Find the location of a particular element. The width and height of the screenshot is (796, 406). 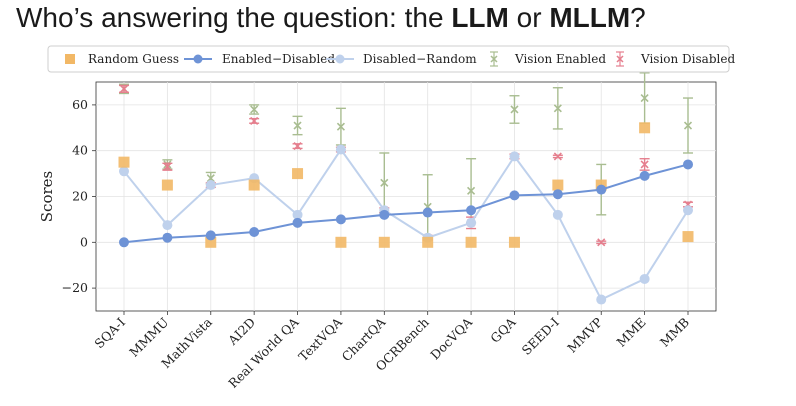

title-mllm: MLLM is located at coordinates (590, 17).